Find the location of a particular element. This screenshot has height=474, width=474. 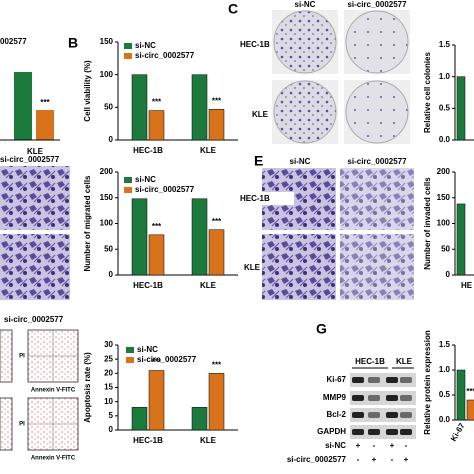

y-tick-label: 5 is located at coordinates (111, 415).